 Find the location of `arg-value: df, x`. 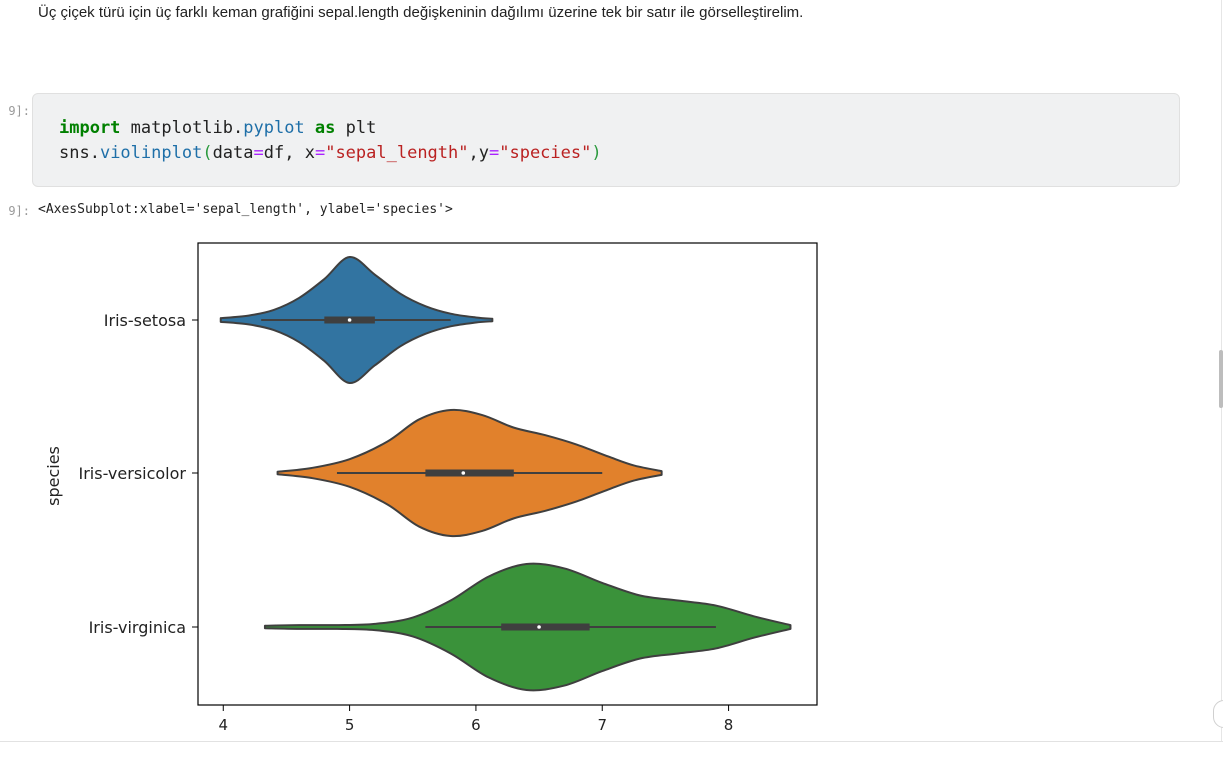

arg-value: df, x is located at coordinates (289, 153).